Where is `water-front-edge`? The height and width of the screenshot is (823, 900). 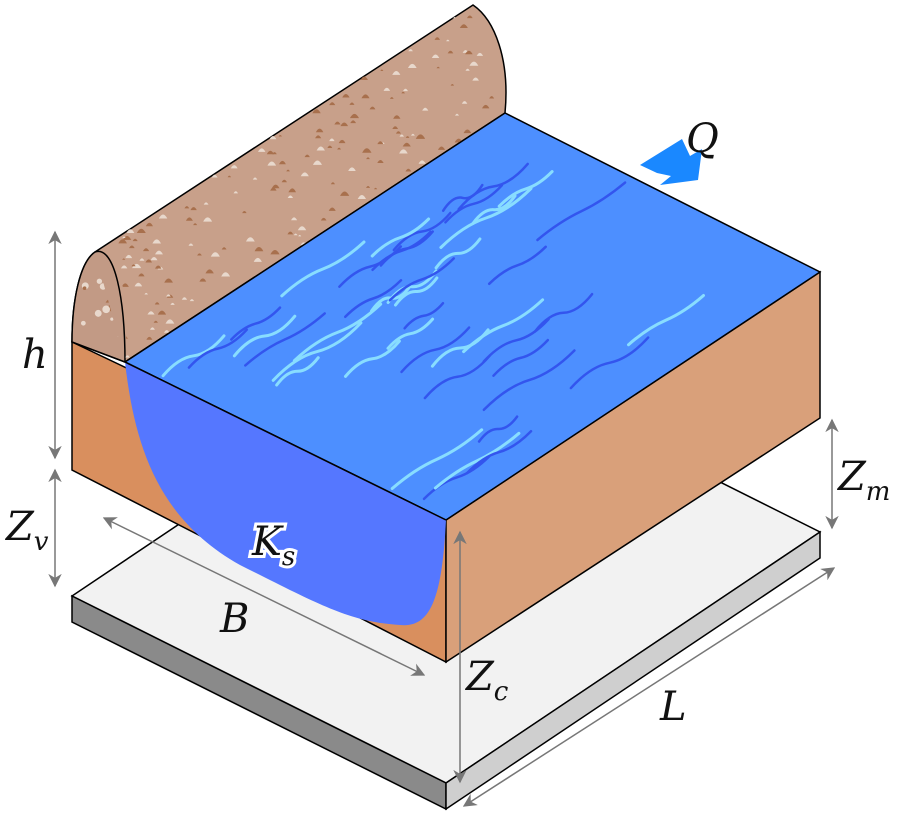
water-front-edge is located at coordinates (285, 441).